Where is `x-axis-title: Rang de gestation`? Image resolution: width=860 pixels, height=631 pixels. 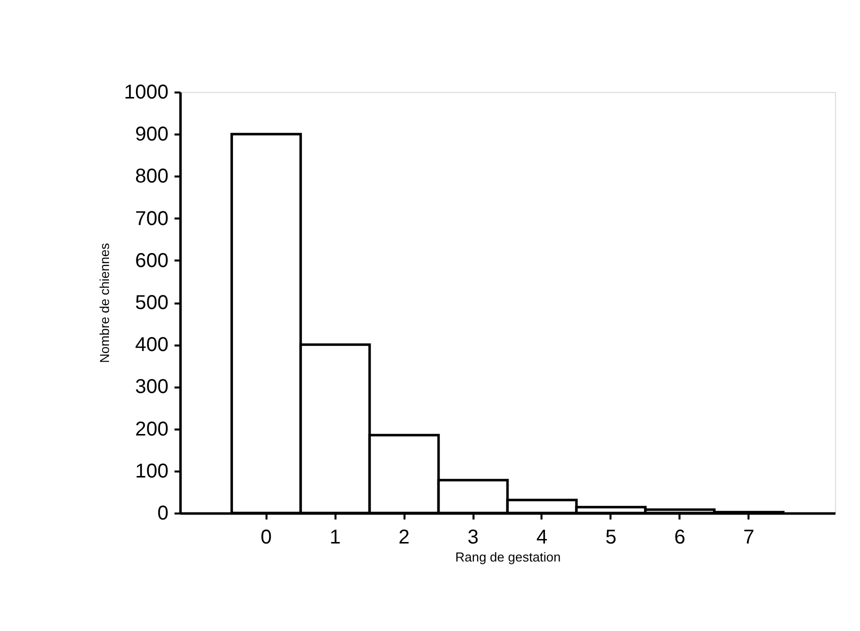 x-axis-title: Rang de gestation is located at coordinates (508, 557).